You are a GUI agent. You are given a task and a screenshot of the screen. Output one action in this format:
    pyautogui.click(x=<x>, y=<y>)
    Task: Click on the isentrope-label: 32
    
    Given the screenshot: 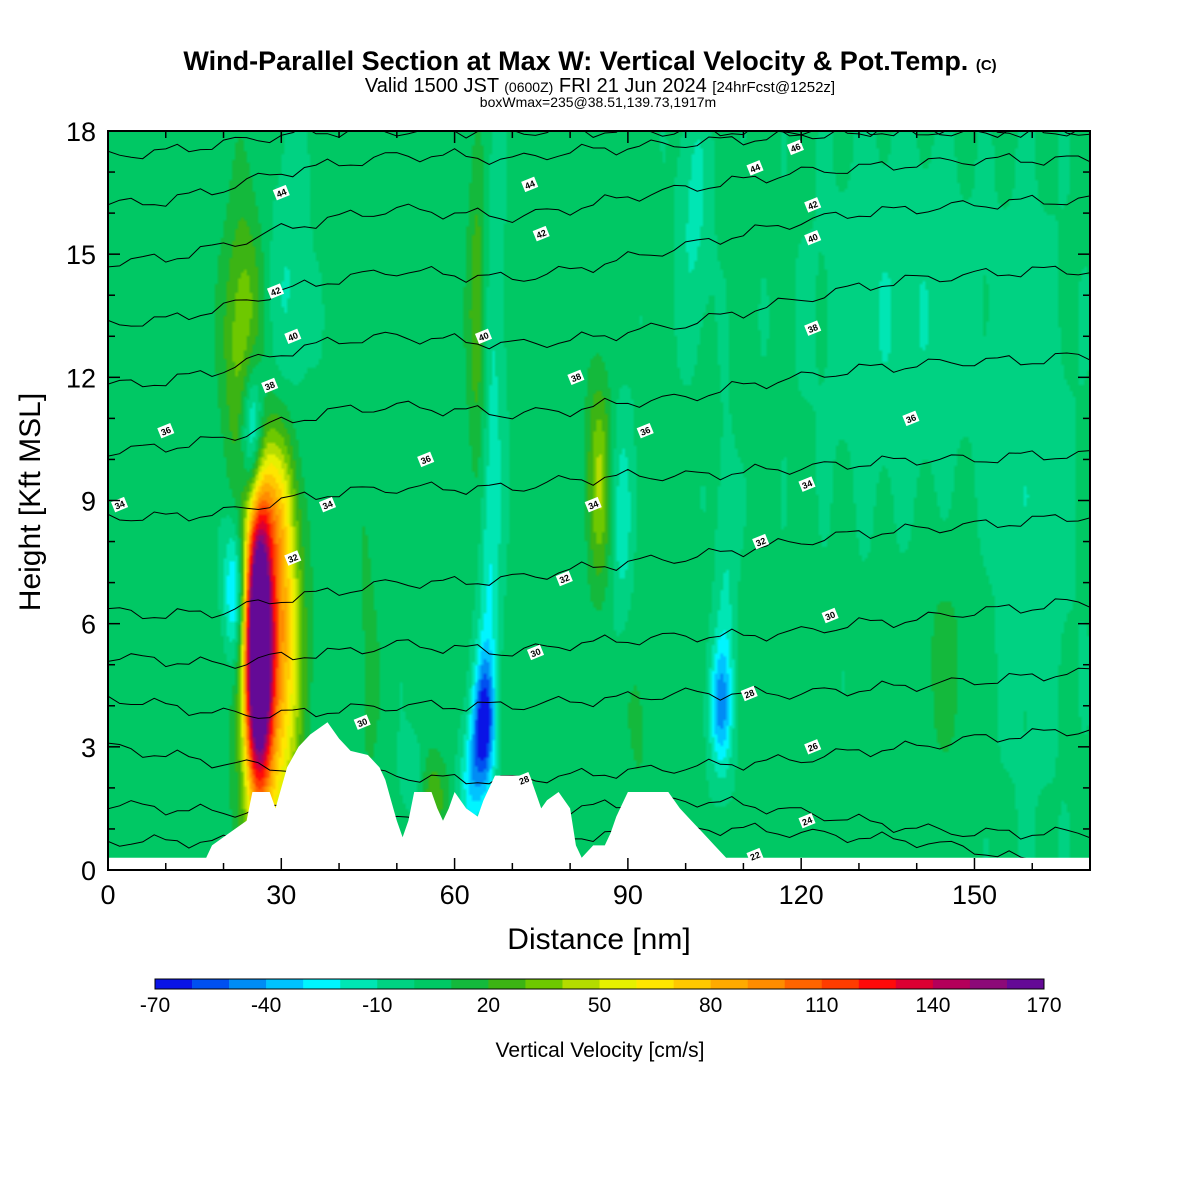 What is the action you would take?
    pyautogui.click(x=761, y=541)
    